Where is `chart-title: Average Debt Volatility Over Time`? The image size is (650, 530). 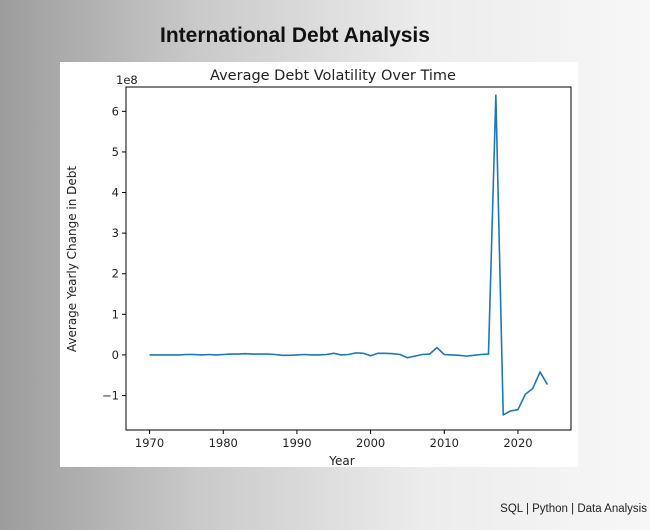 chart-title: Average Debt Volatility Over Time is located at coordinates (333, 76).